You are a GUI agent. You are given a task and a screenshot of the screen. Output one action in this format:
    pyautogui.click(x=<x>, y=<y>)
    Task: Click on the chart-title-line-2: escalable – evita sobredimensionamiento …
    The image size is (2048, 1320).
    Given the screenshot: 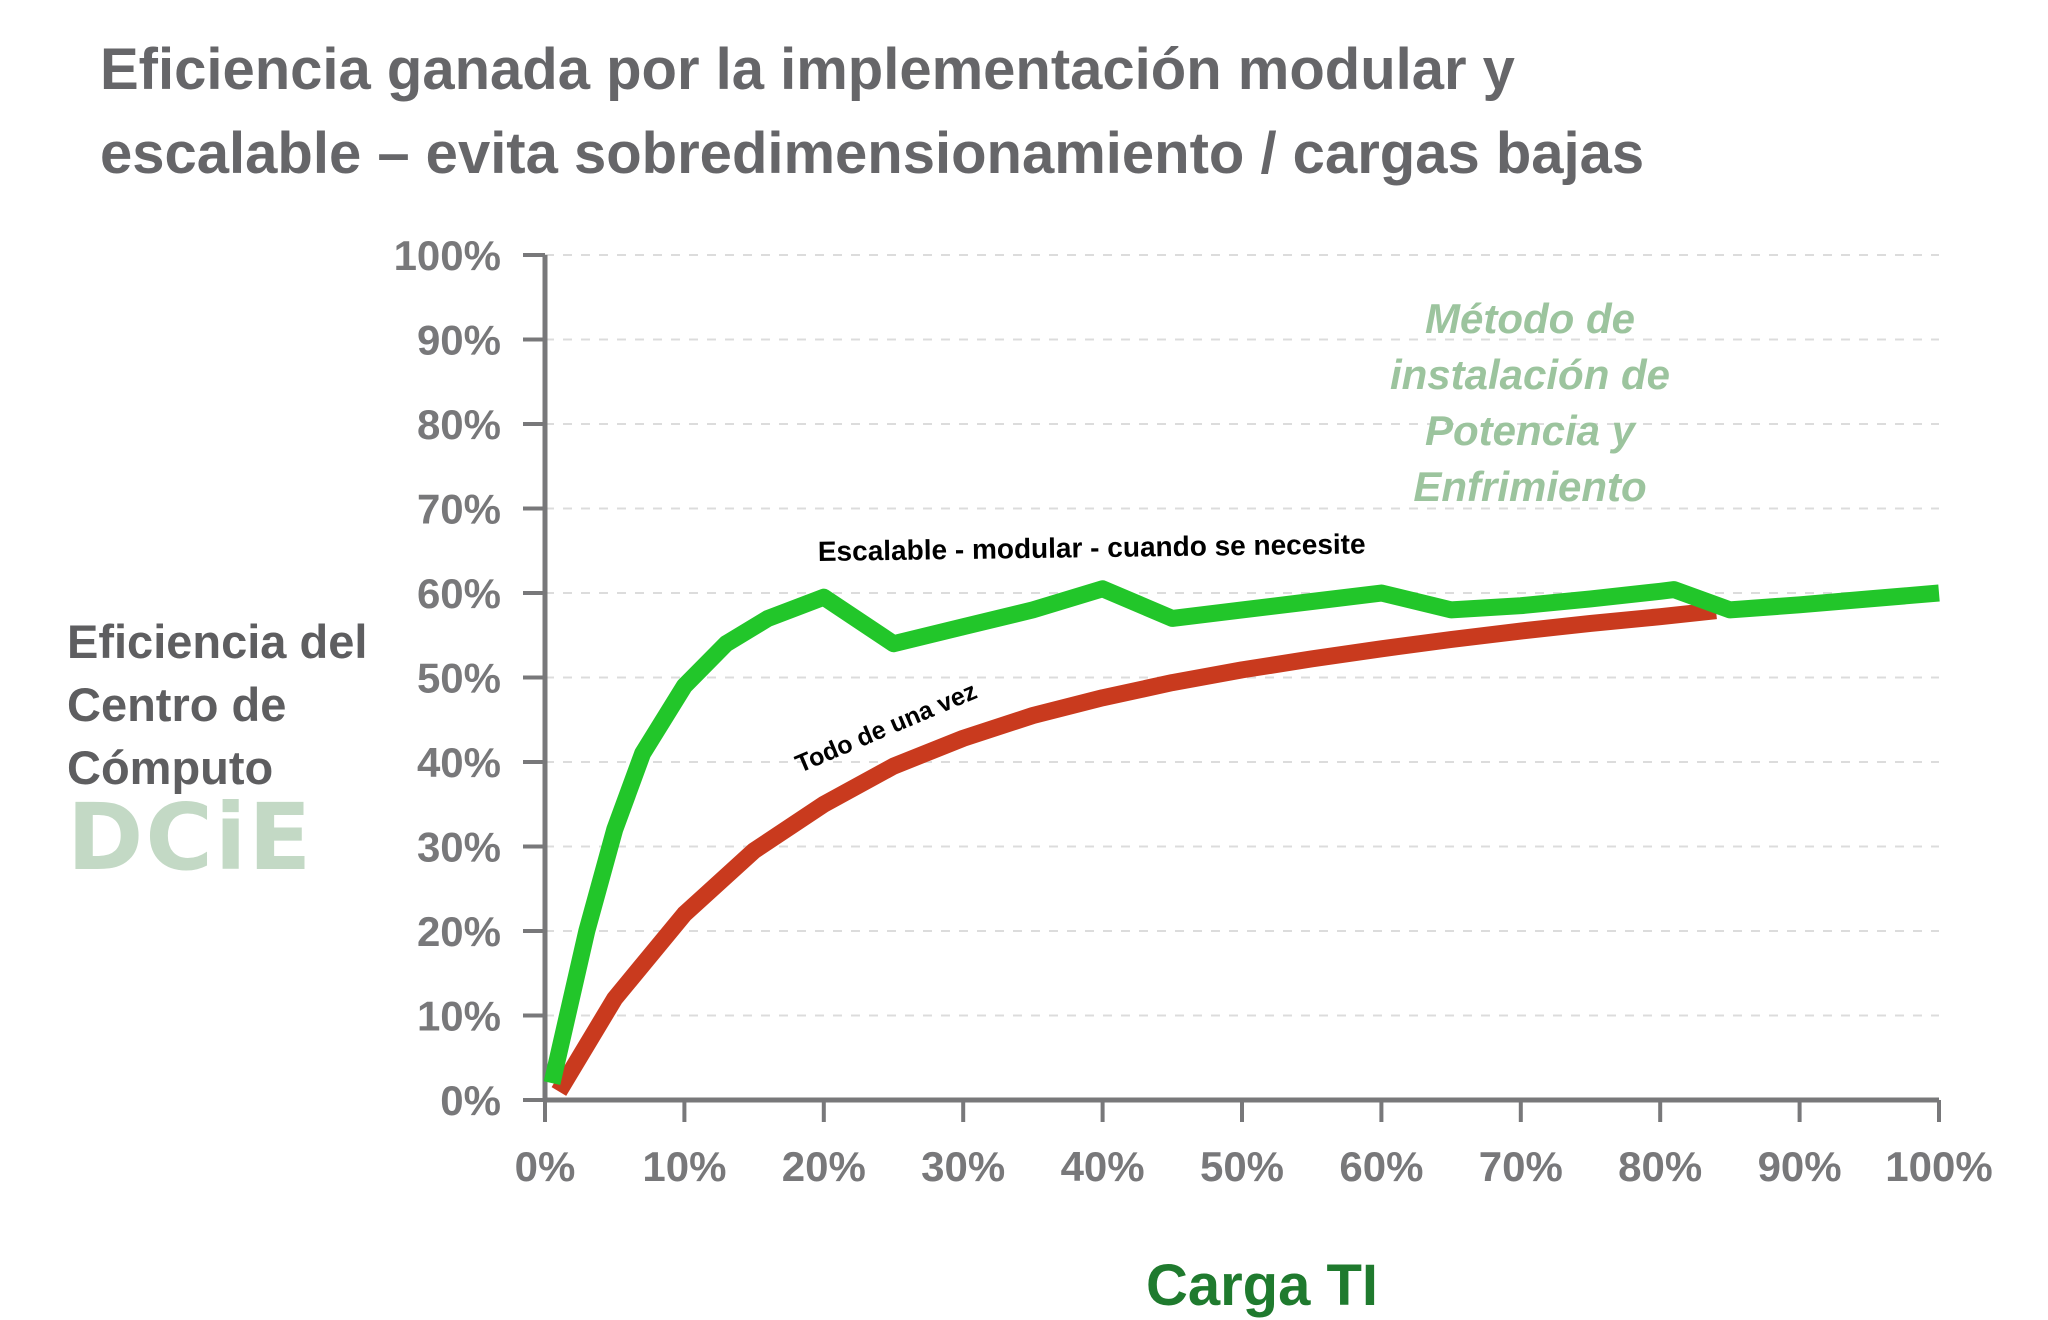 What is the action you would take?
    pyautogui.click(x=872, y=153)
    